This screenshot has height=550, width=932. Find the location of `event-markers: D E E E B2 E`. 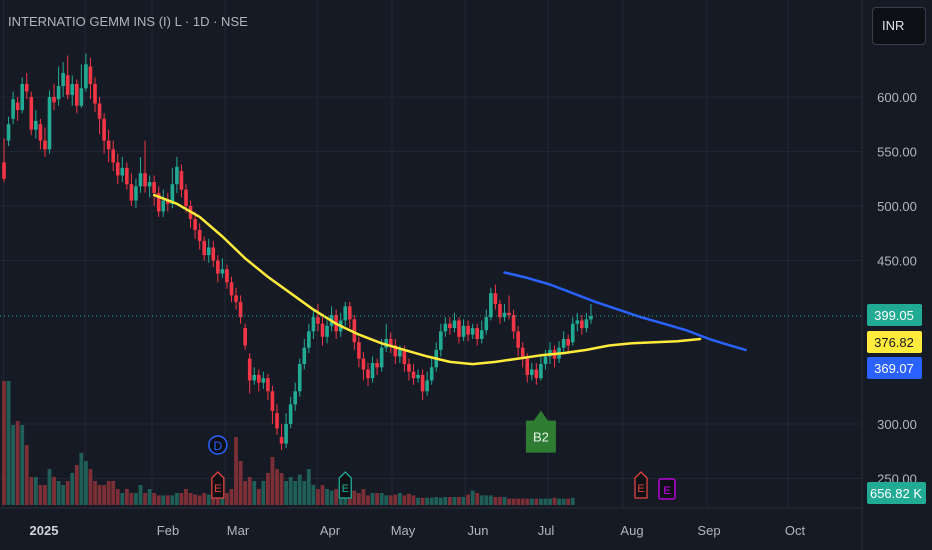

event-markers: D E E E B2 E is located at coordinates (442, 455).